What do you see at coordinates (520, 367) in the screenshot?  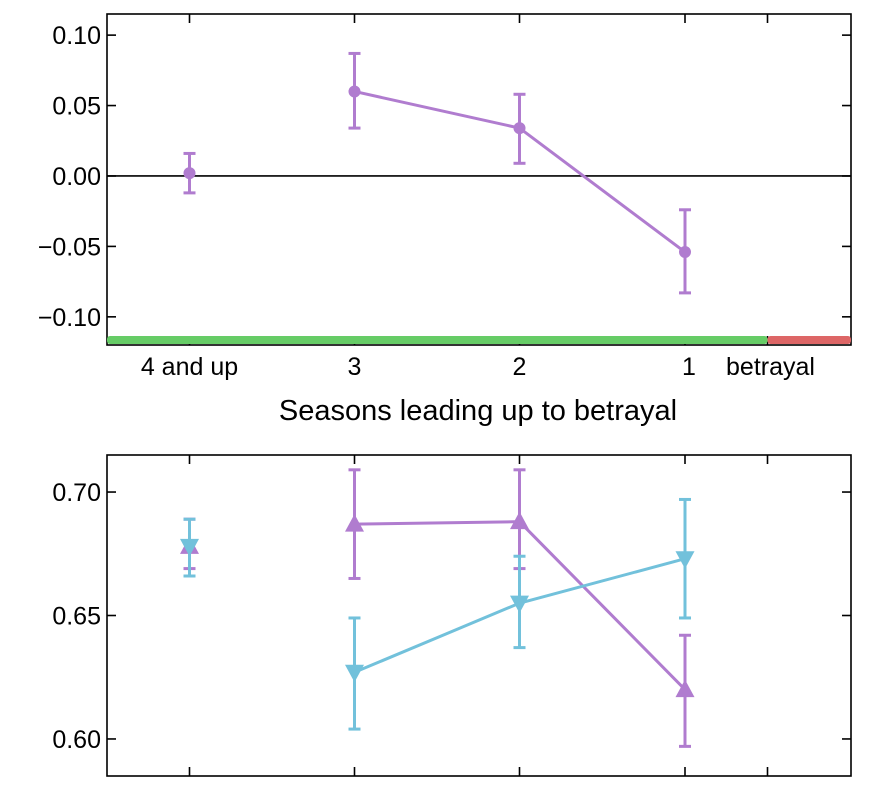 I see `x-tick-label: 2` at bounding box center [520, 367].